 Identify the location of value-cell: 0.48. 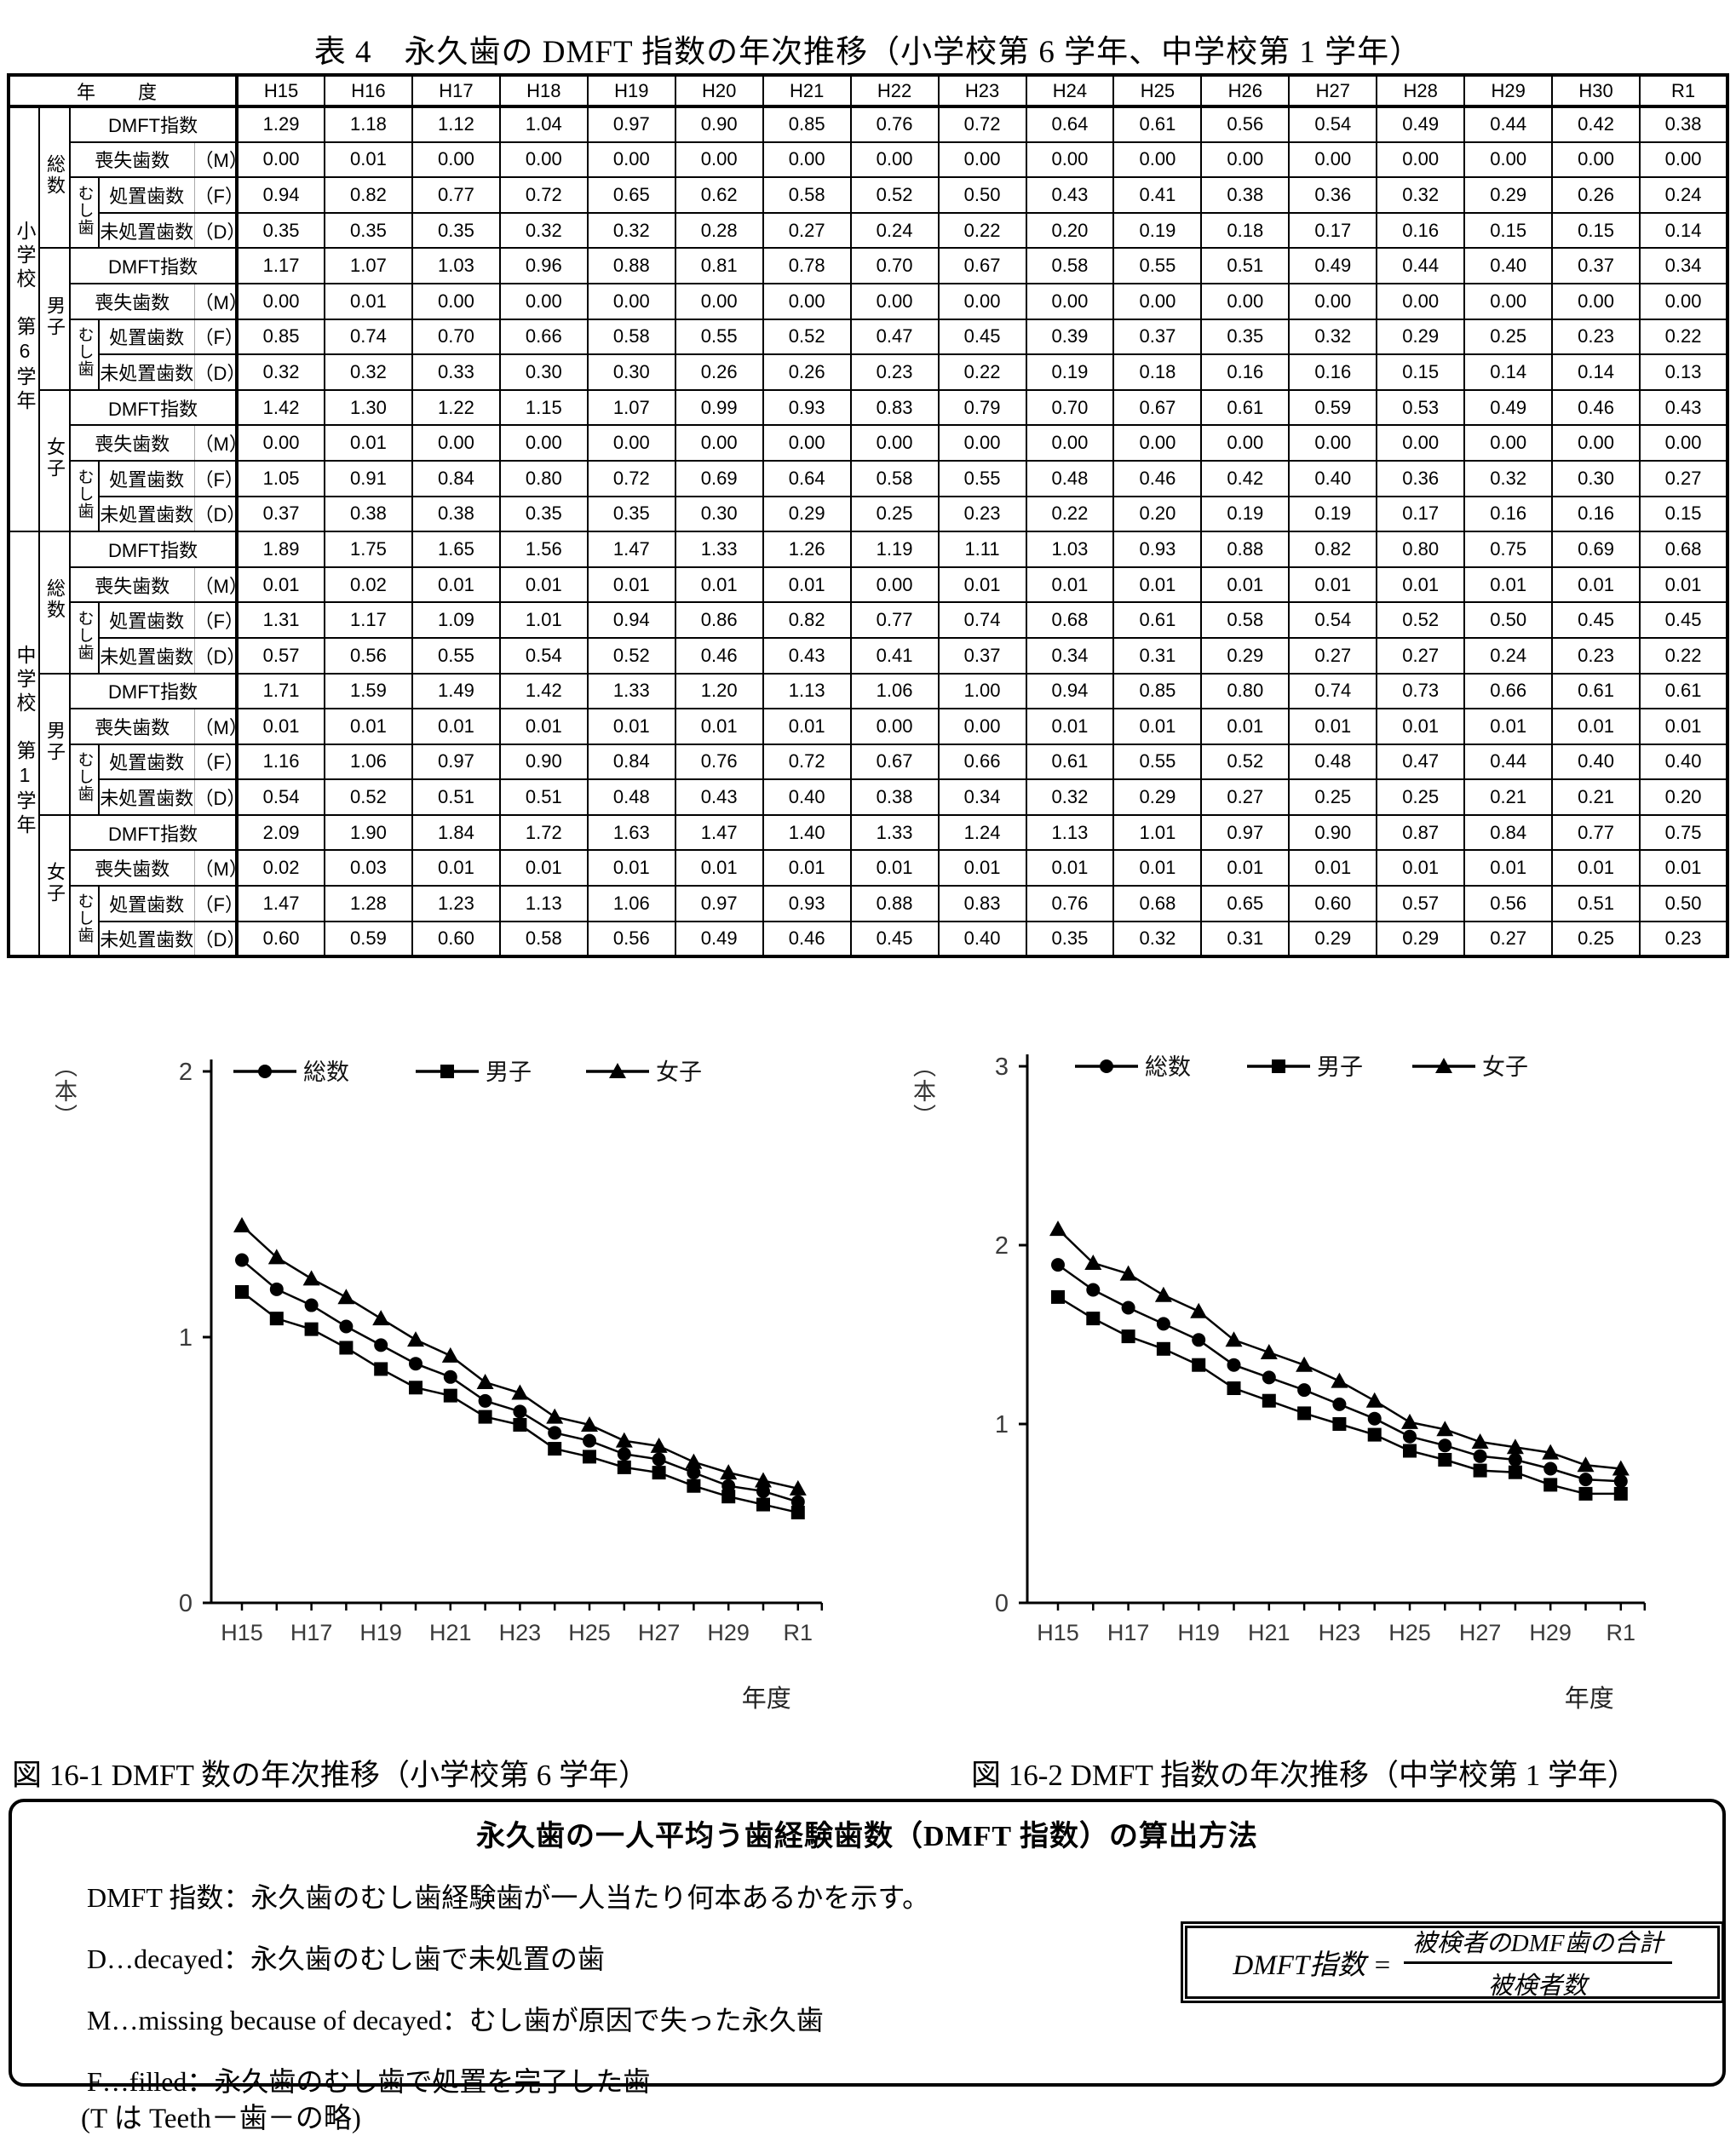
(1070, 478).